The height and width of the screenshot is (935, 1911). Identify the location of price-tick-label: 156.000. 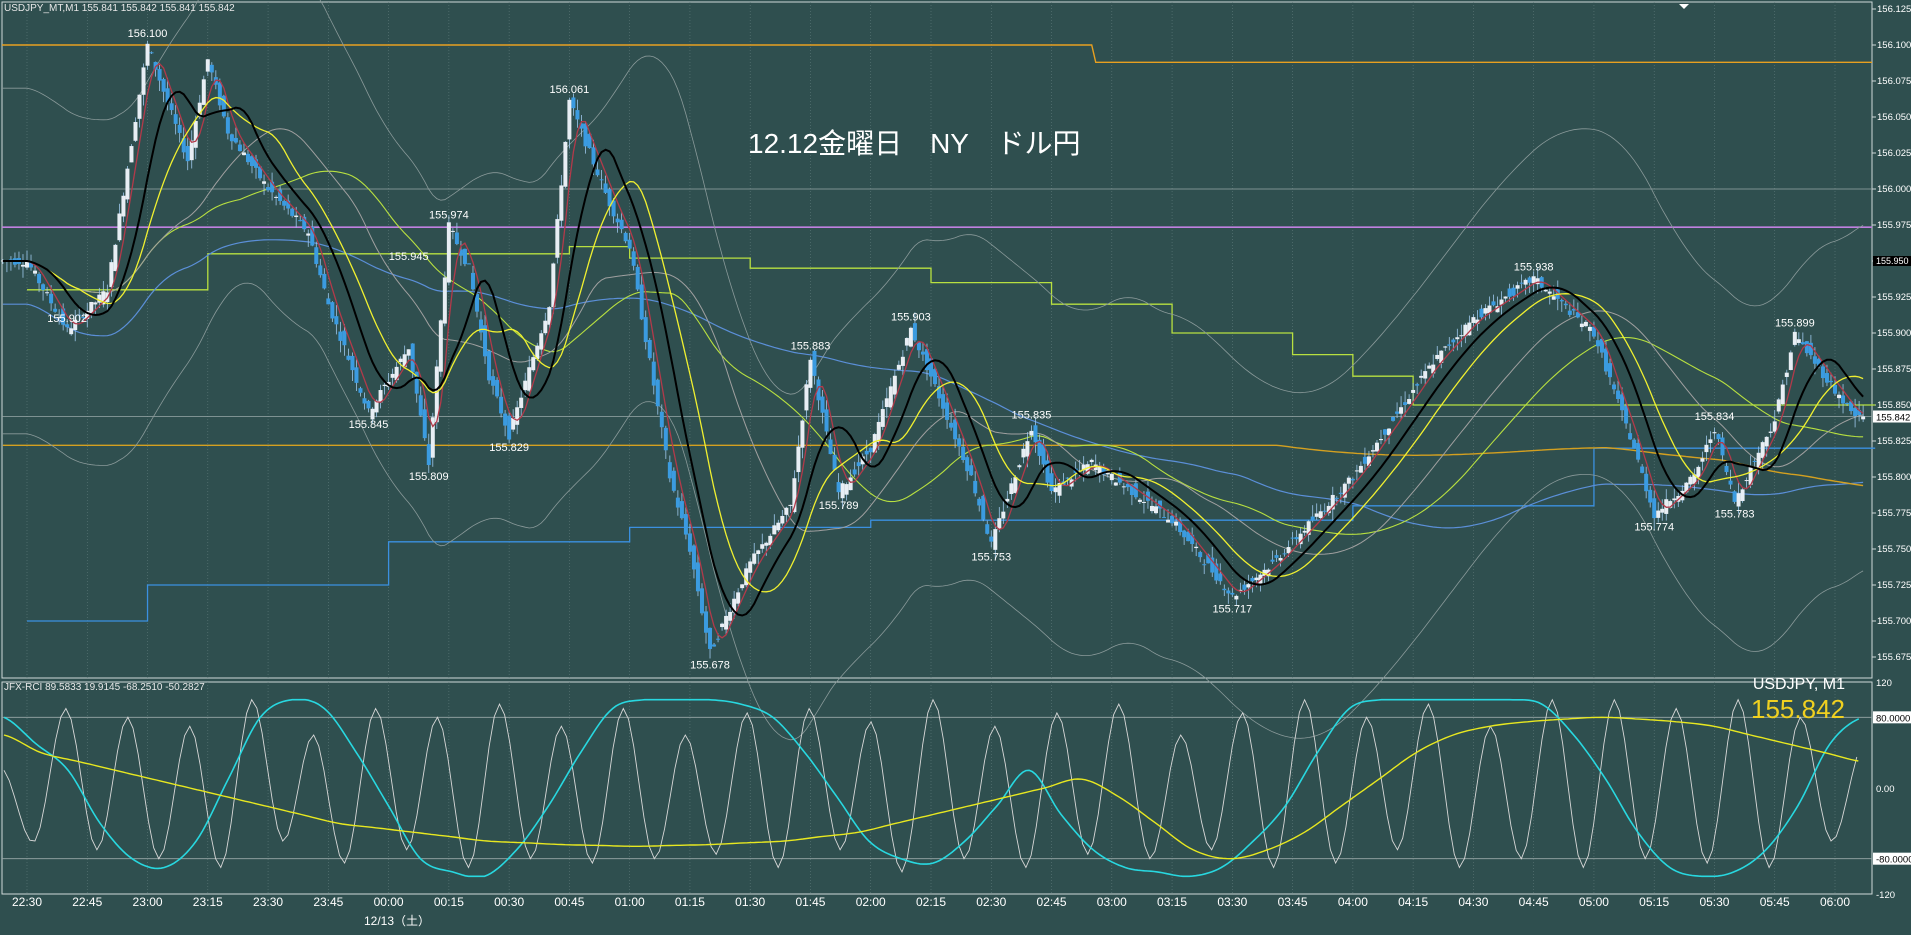
(1894, 189).